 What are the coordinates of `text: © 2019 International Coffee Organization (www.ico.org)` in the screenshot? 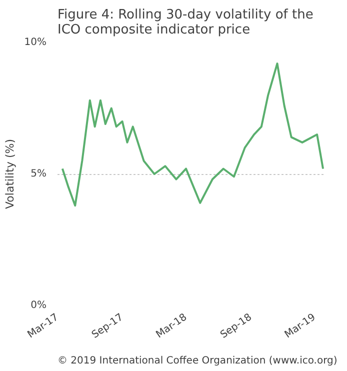 It's located at (198, 361).